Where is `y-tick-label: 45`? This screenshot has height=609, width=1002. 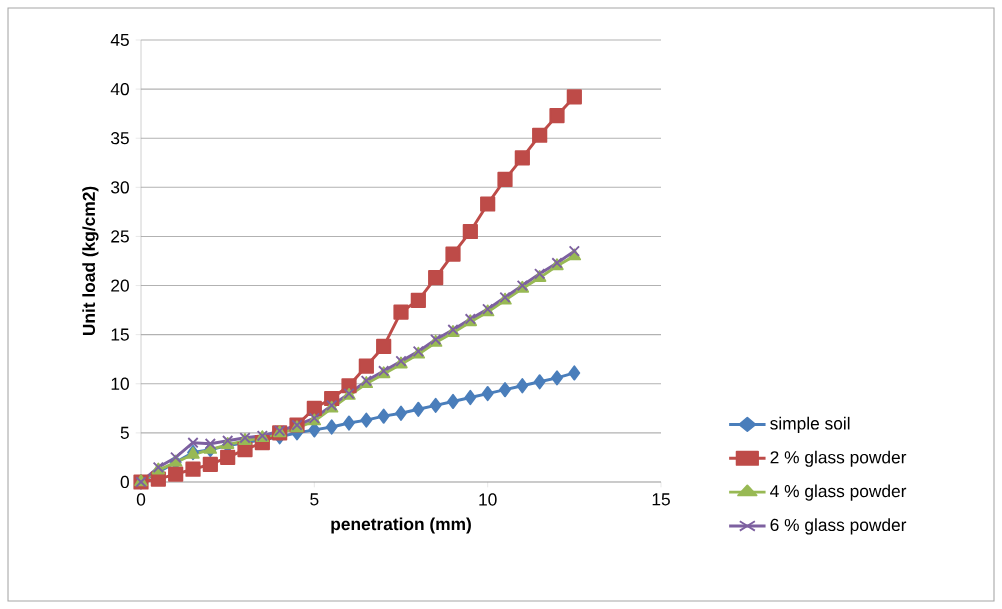 y-tick-label: 45 is located at coordinates (119, 40).